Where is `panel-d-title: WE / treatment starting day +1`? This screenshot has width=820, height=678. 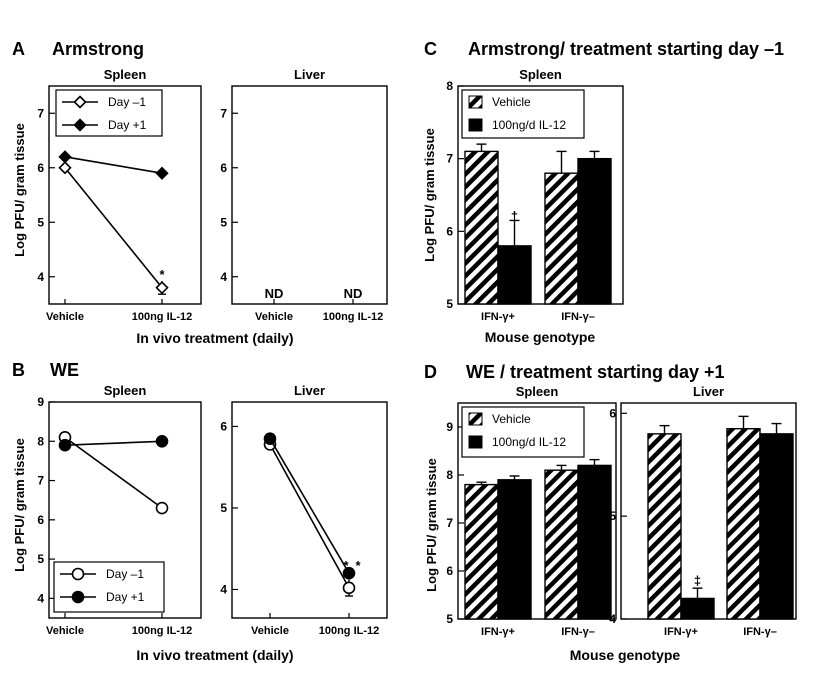 panel-d-title: WE / treatment starting day +1 is located at coordinates (595, 372).